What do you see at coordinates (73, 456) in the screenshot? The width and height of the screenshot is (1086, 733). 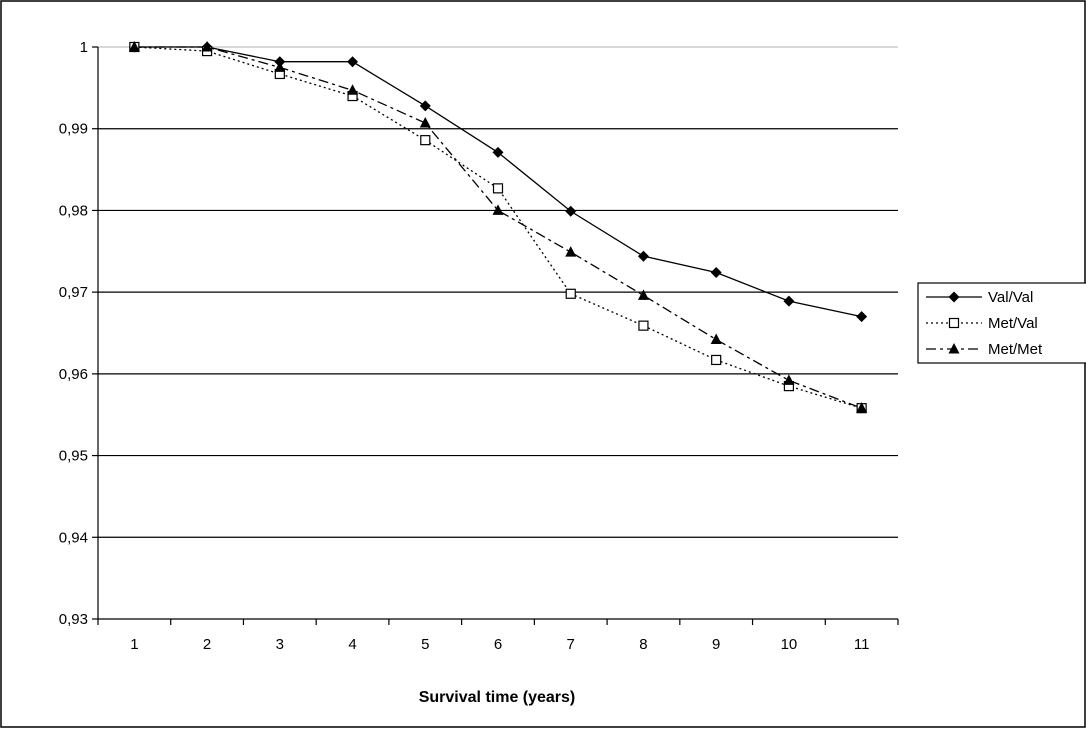 I see `y-tick-label: 0,95` at bounding box center [73, 456].